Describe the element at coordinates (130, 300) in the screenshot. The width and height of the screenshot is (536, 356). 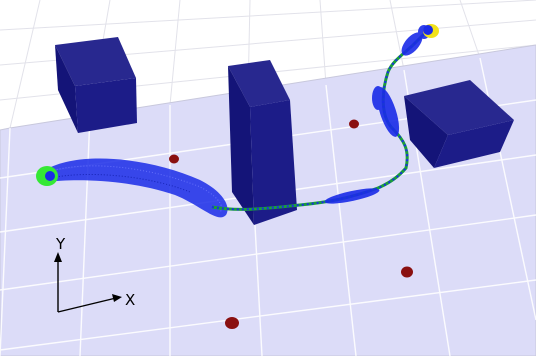
I see `x-axis-label: X` at that location.